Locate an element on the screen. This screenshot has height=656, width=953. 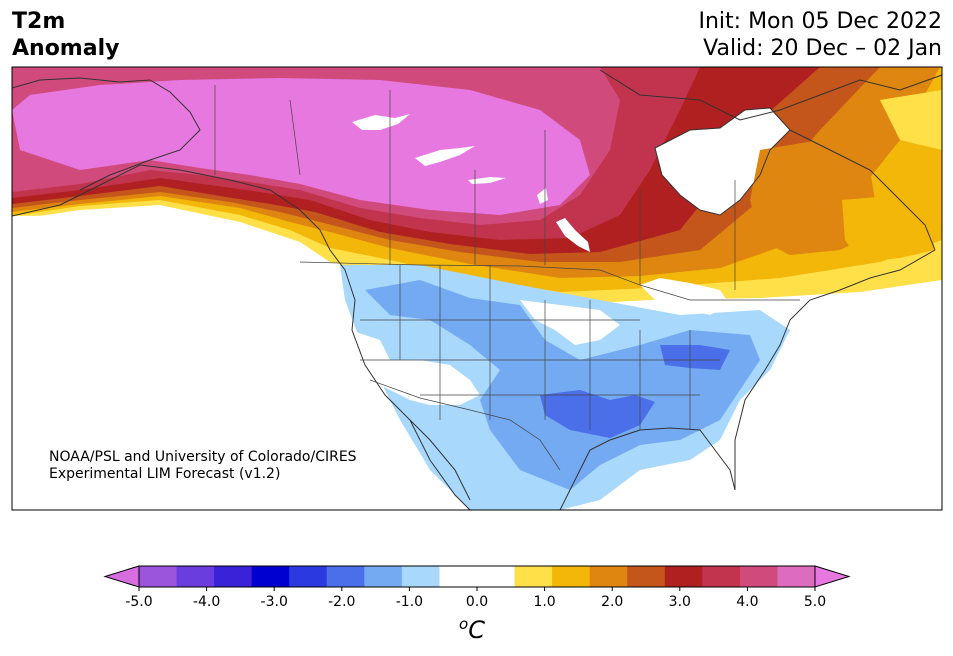
province-borders is located at coordinates (512, 190).